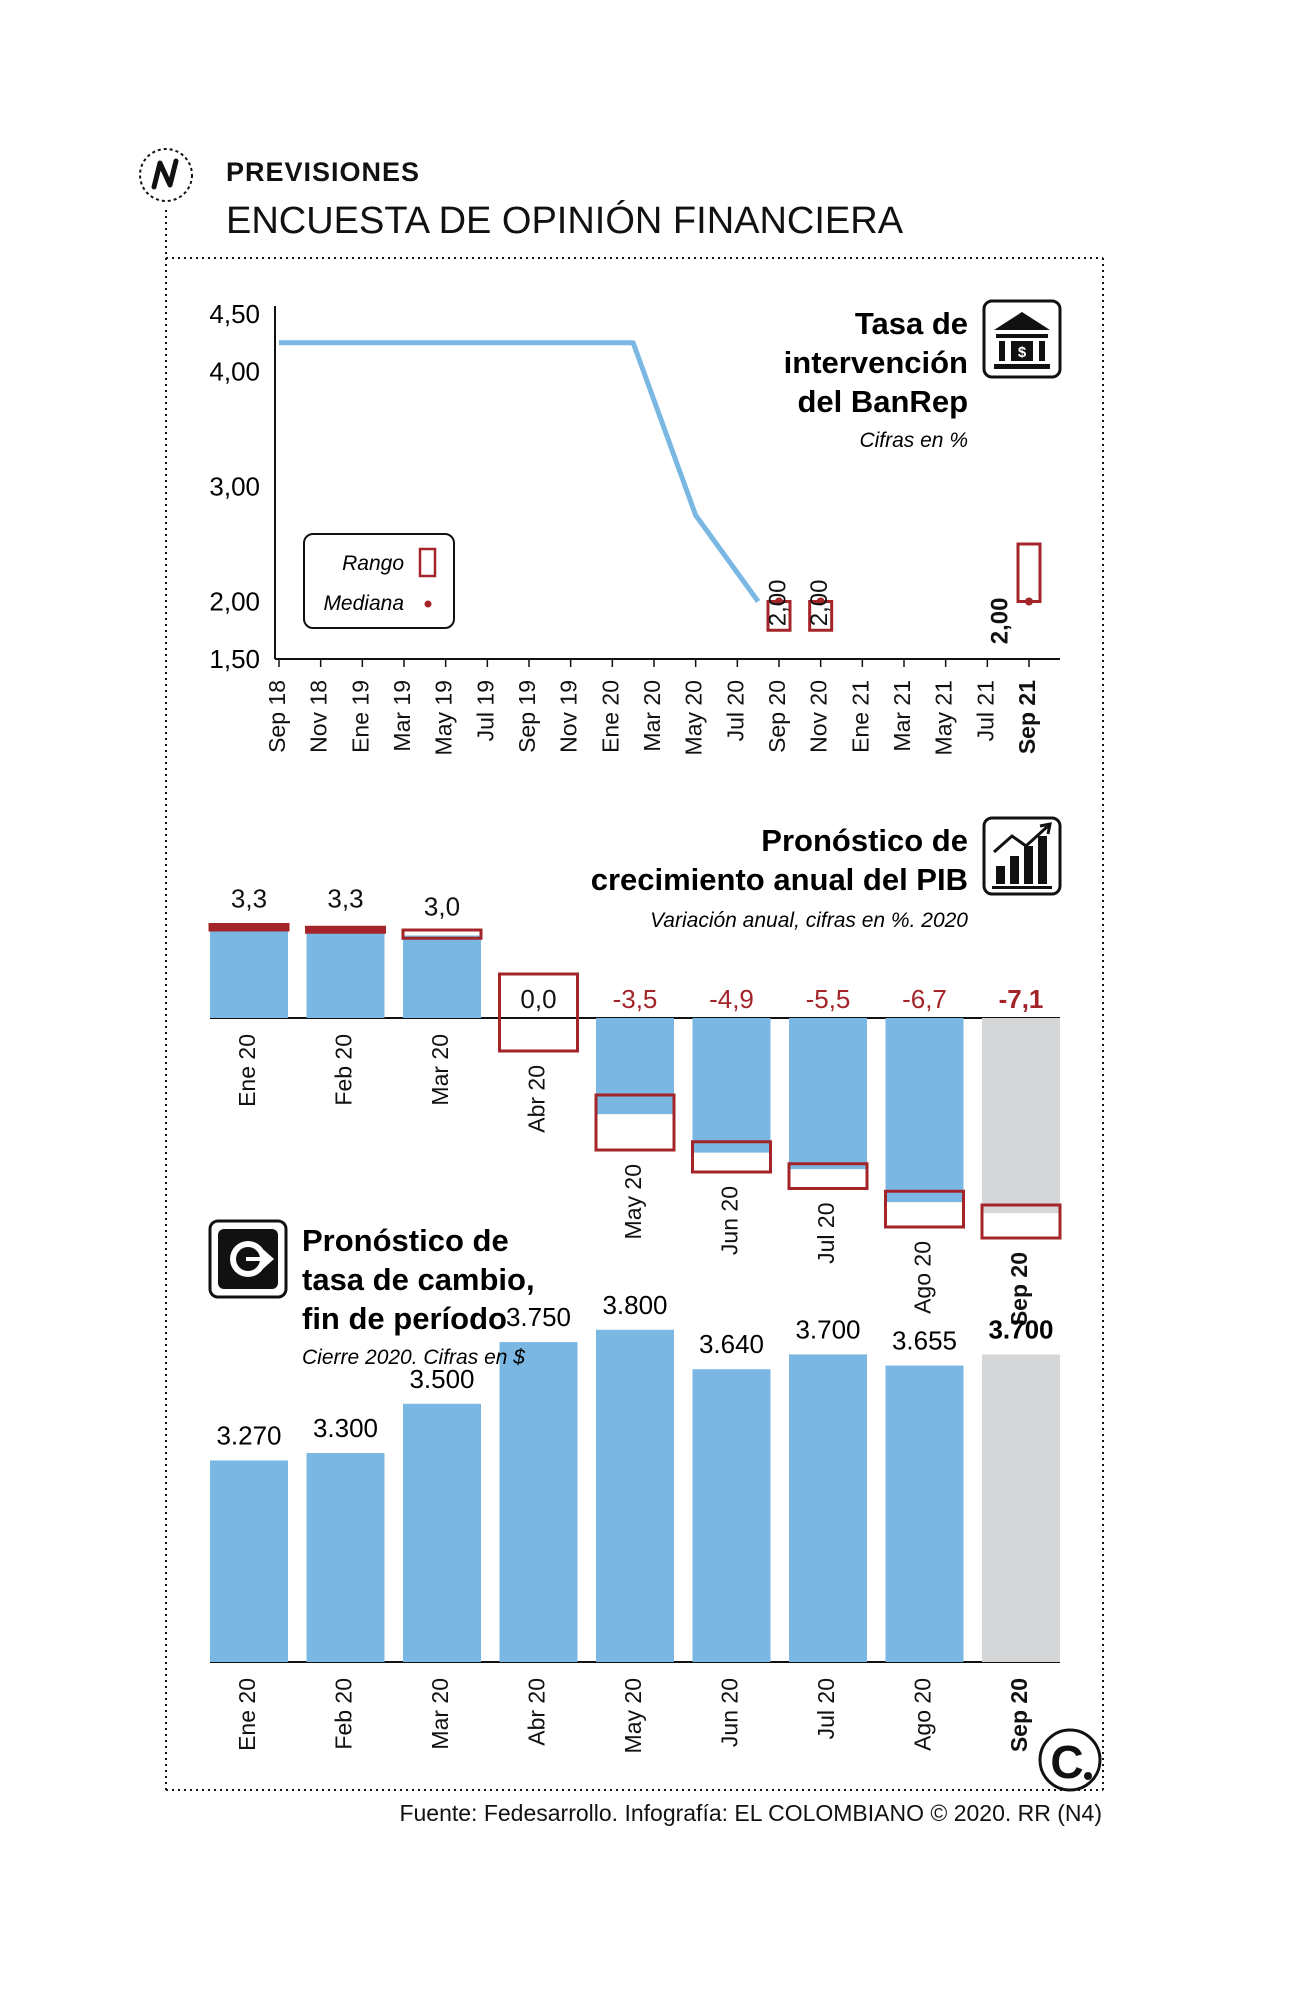  Describe the element at coordinates (402, 716) in the screenshot. I see `chart1-x-tick: Mar 19` at that location.